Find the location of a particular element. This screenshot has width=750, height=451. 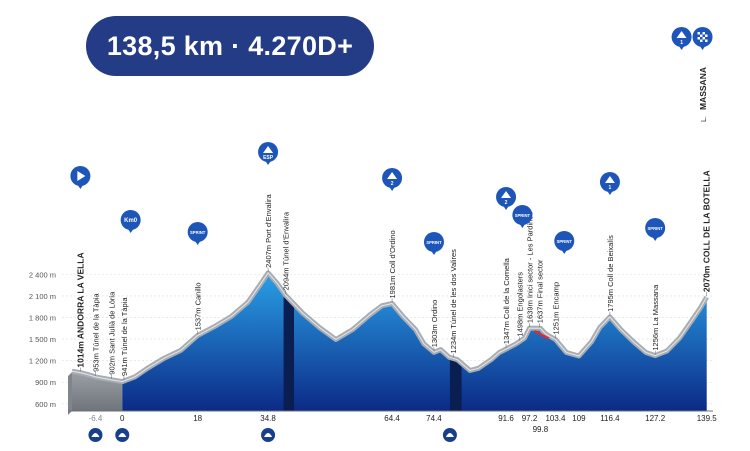

play-icon is located at coordinates (81, 176).